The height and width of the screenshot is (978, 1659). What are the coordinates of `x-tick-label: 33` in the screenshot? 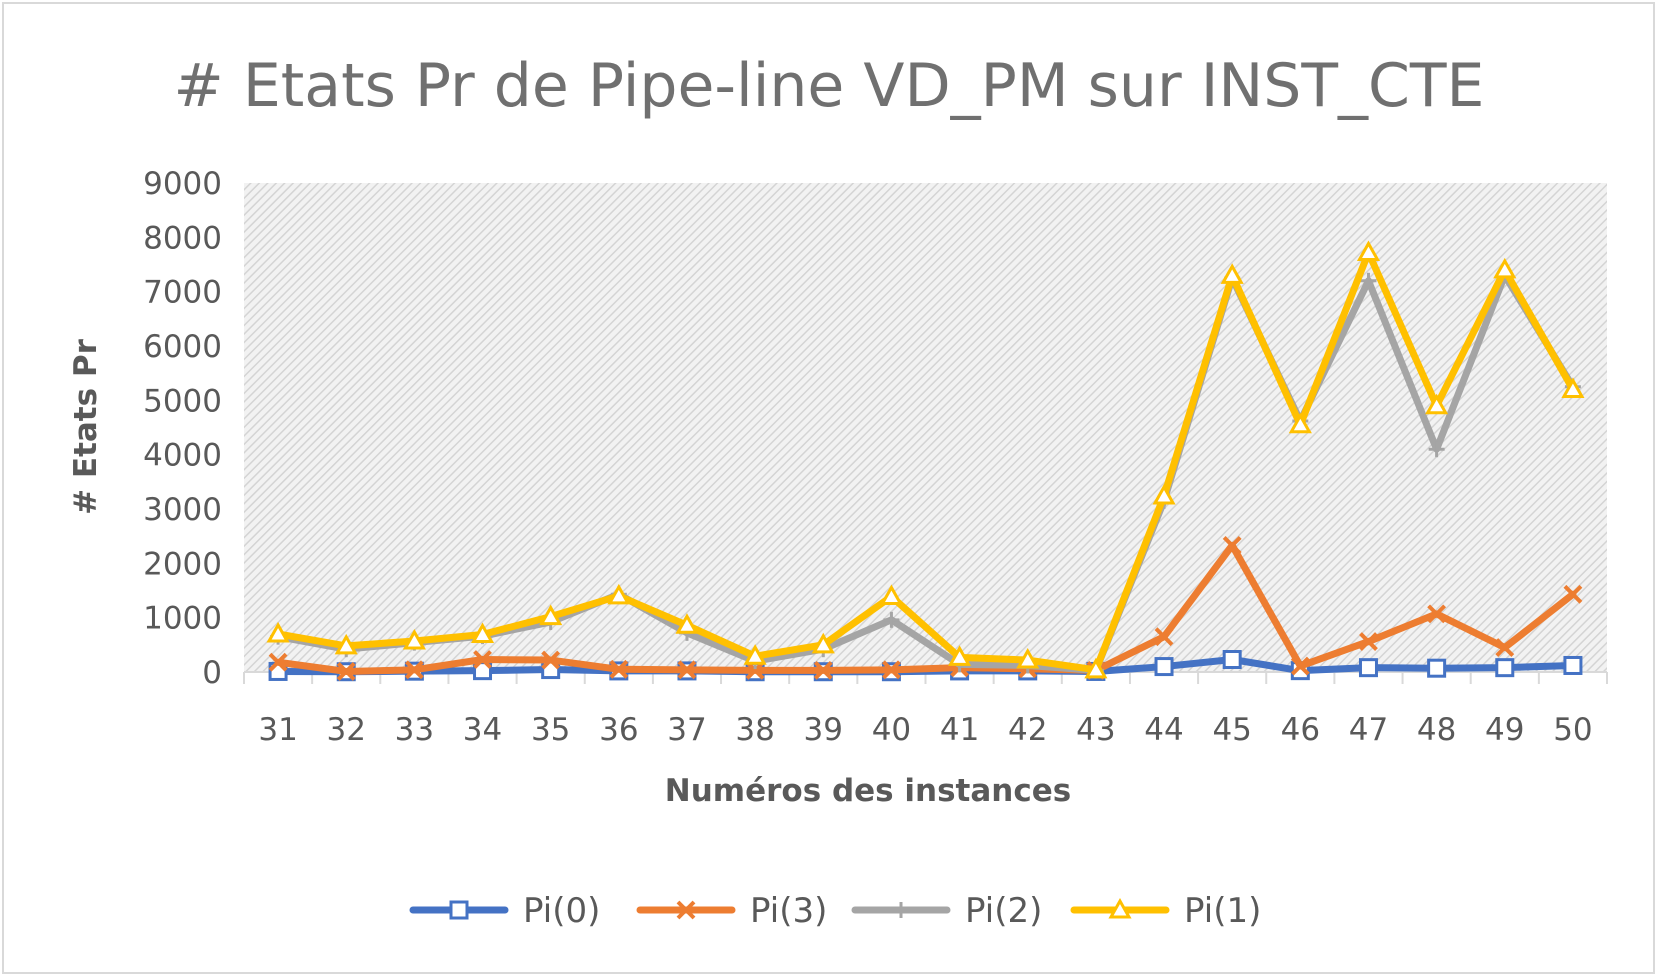 It's located at (414, 730).